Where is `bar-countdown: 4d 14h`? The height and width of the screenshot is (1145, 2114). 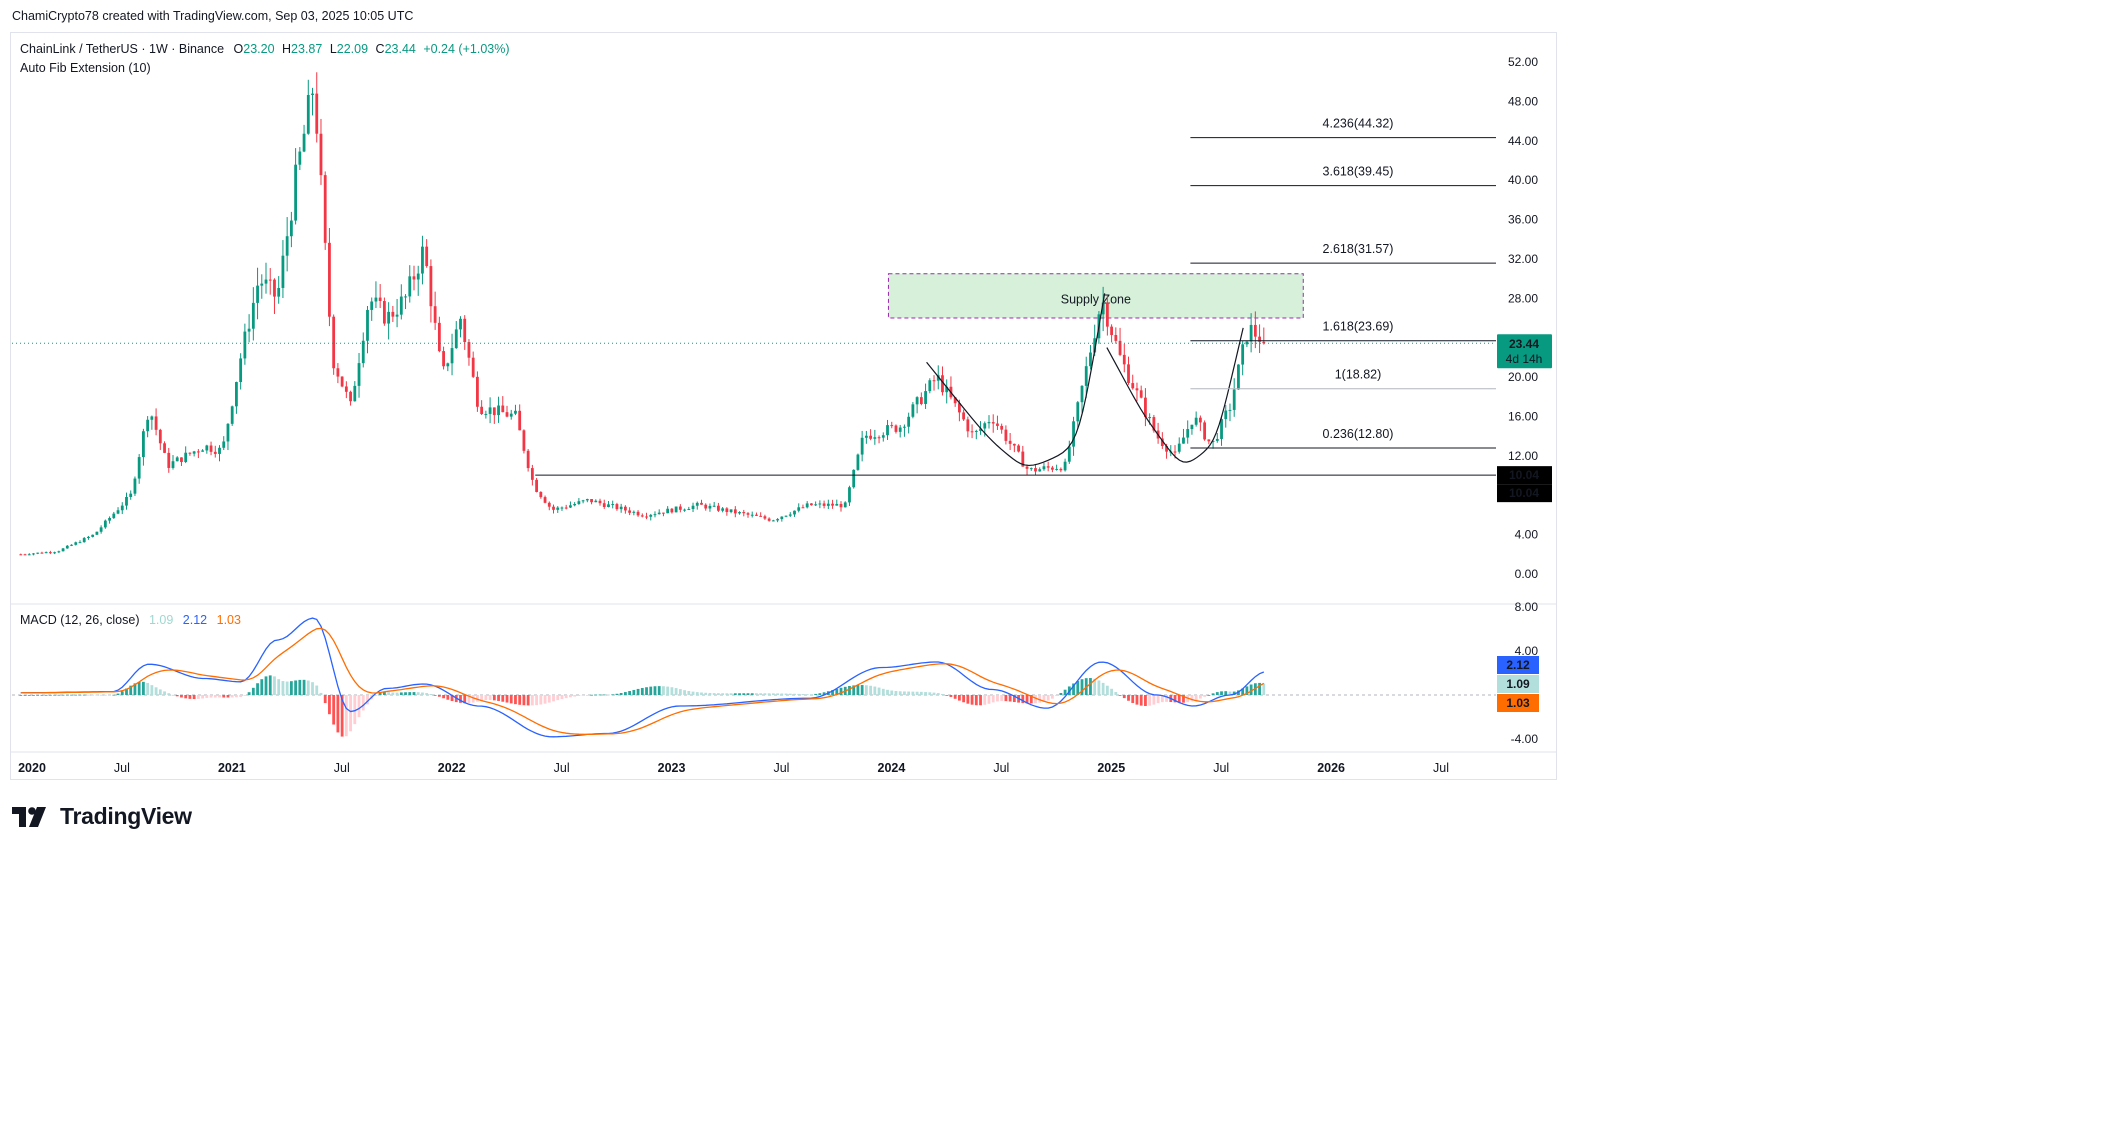 bar-countdown: 4d 14h is located at coordinates (1524, 359).